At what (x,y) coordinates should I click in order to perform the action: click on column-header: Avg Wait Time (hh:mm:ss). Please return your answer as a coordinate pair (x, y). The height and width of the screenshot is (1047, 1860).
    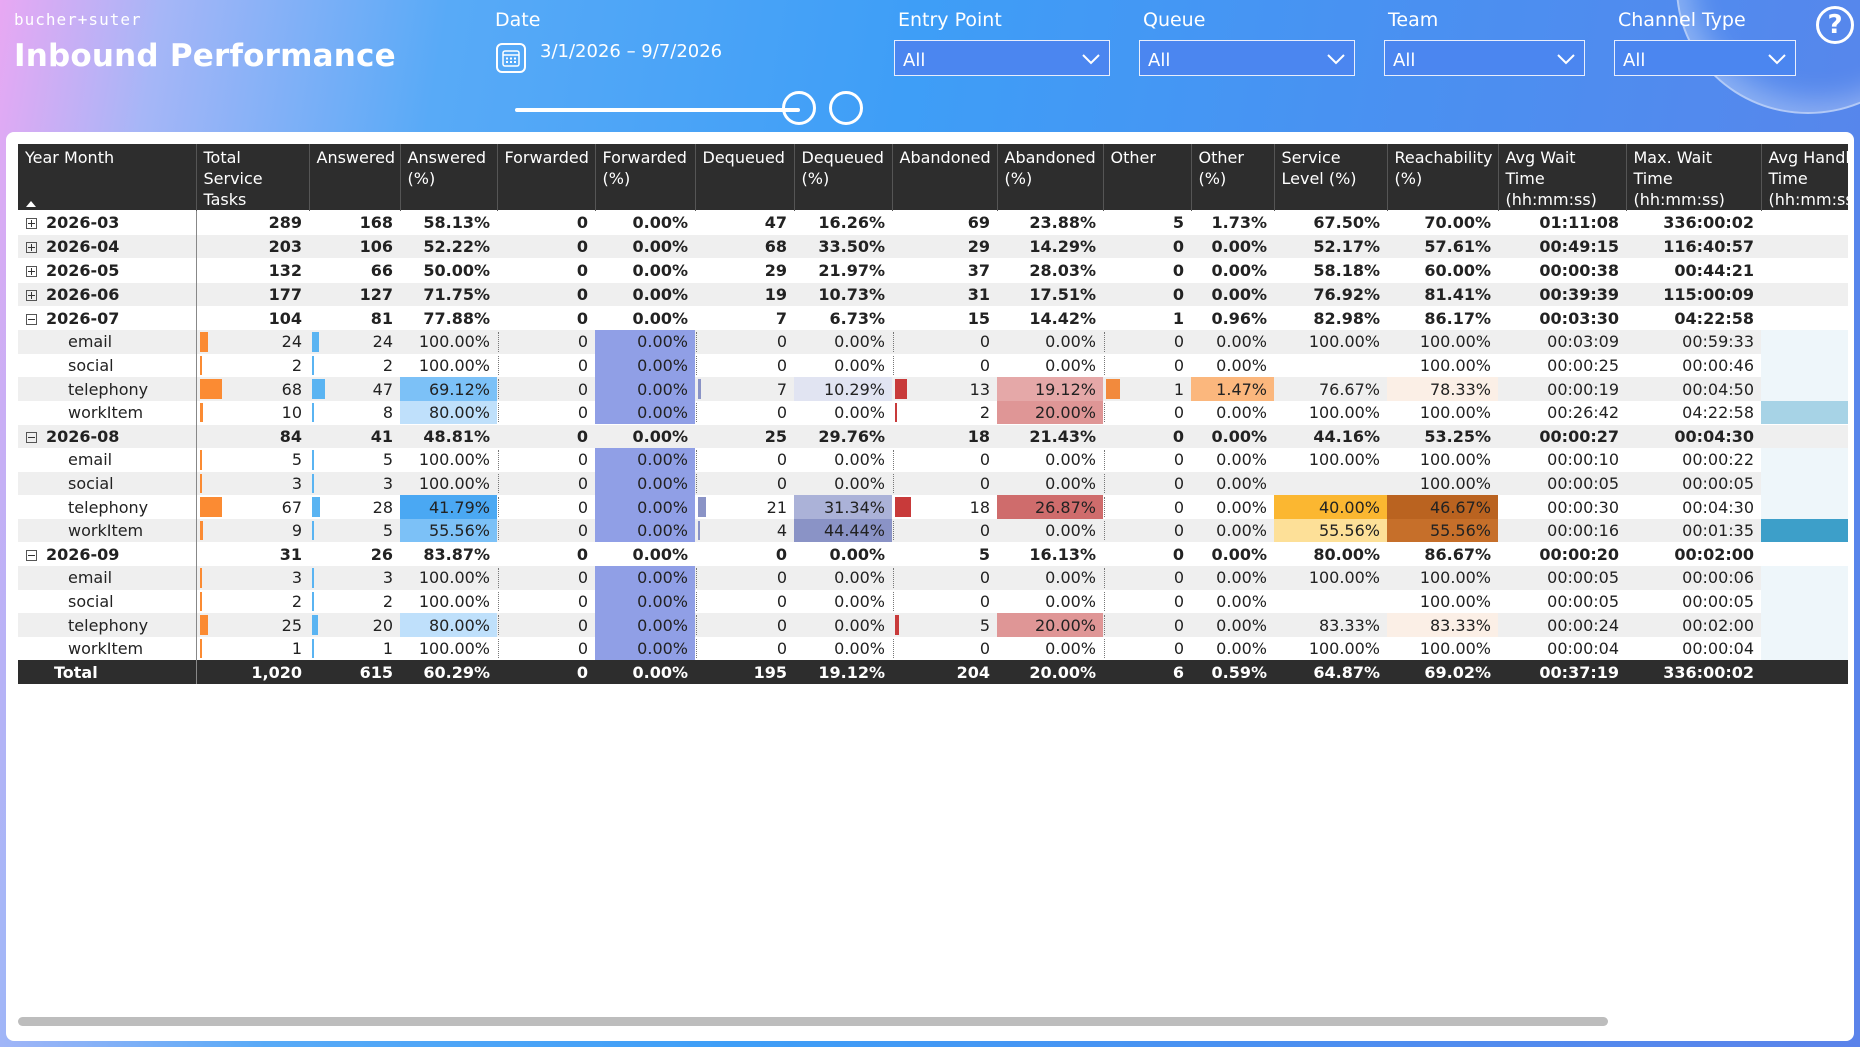
    Looking at the image, I should click on (1562, 177).